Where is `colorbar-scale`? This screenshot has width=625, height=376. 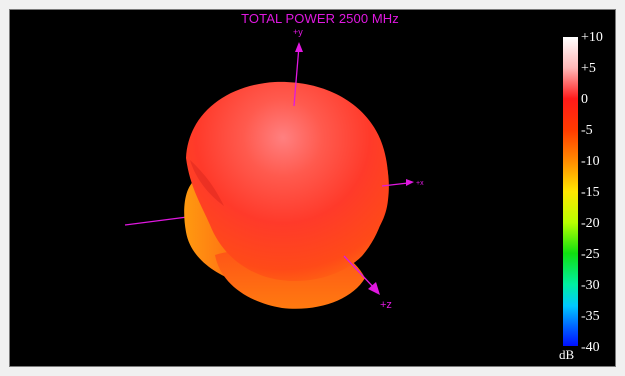 colorbar-scale is located at coordinates (570, 191).